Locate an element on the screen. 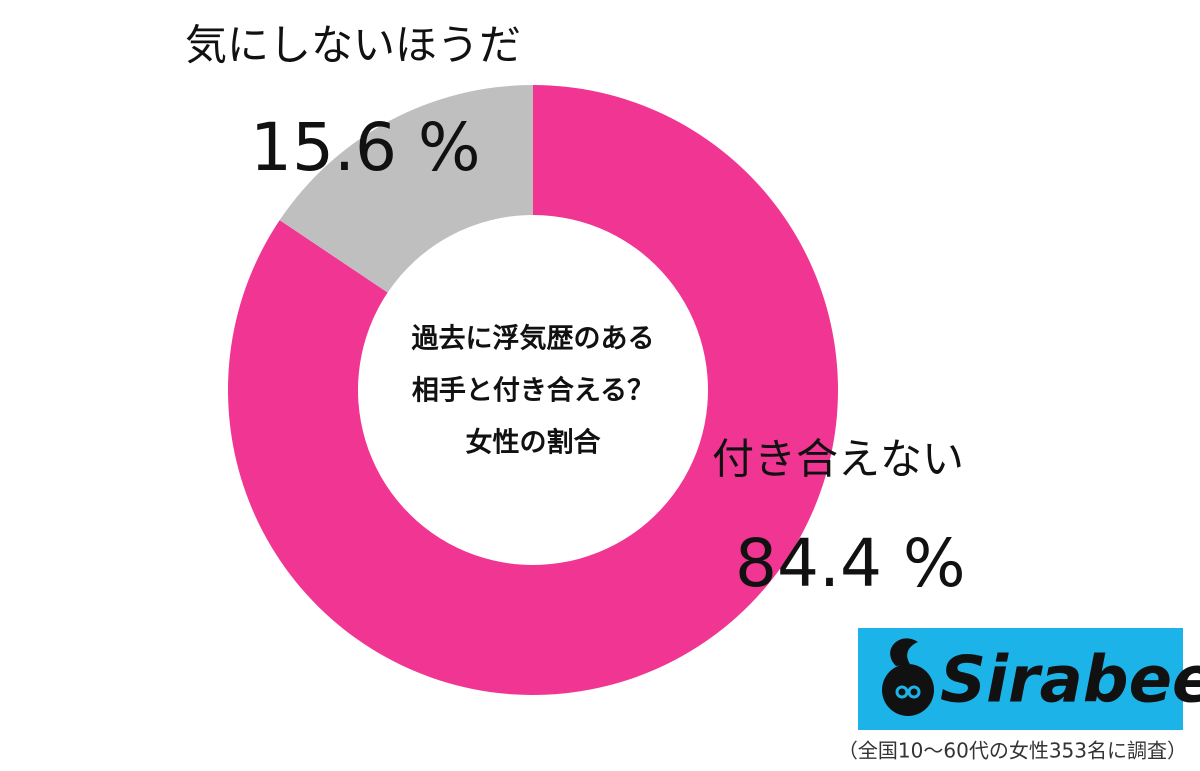 Image resolution: width=1200 pixels, height=771 pixels. logo-box: Sirabee is located at coordinates (1029, 679).